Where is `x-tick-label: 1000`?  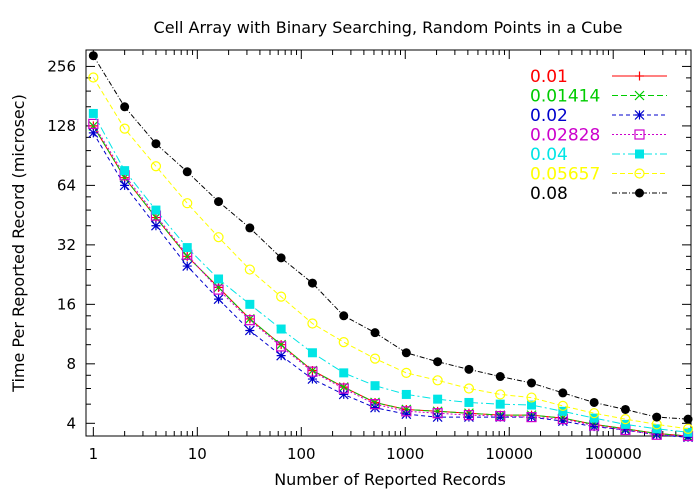 x-tick-label: 1000 is located at coordinates (405, 454).